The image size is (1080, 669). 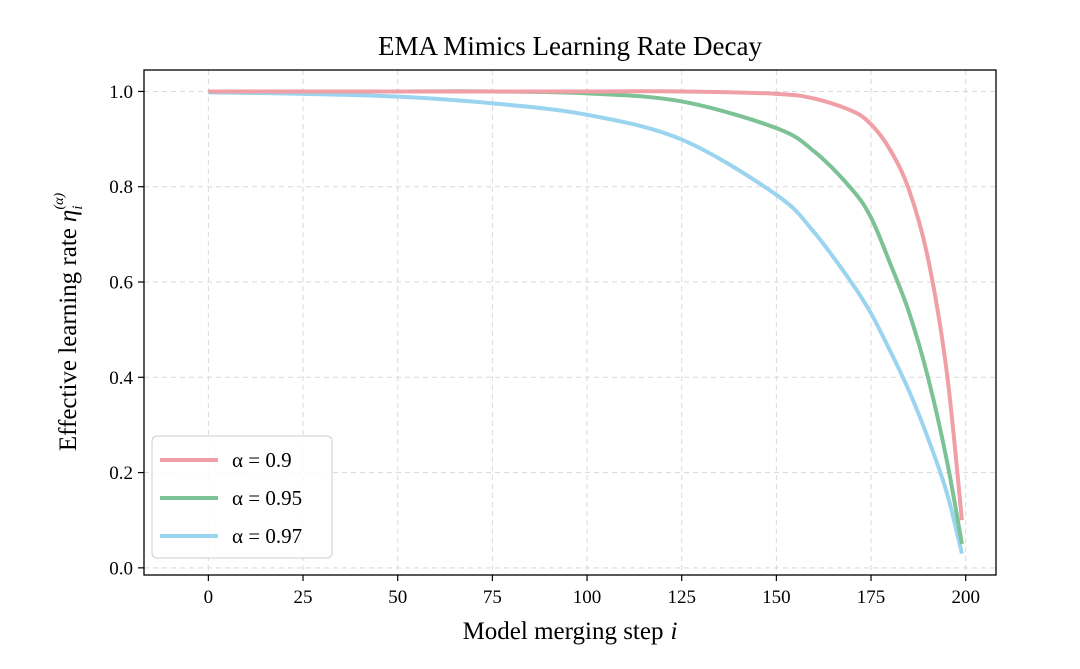 I want to click on x-tick-label: 175, so click(x=871, y=597).